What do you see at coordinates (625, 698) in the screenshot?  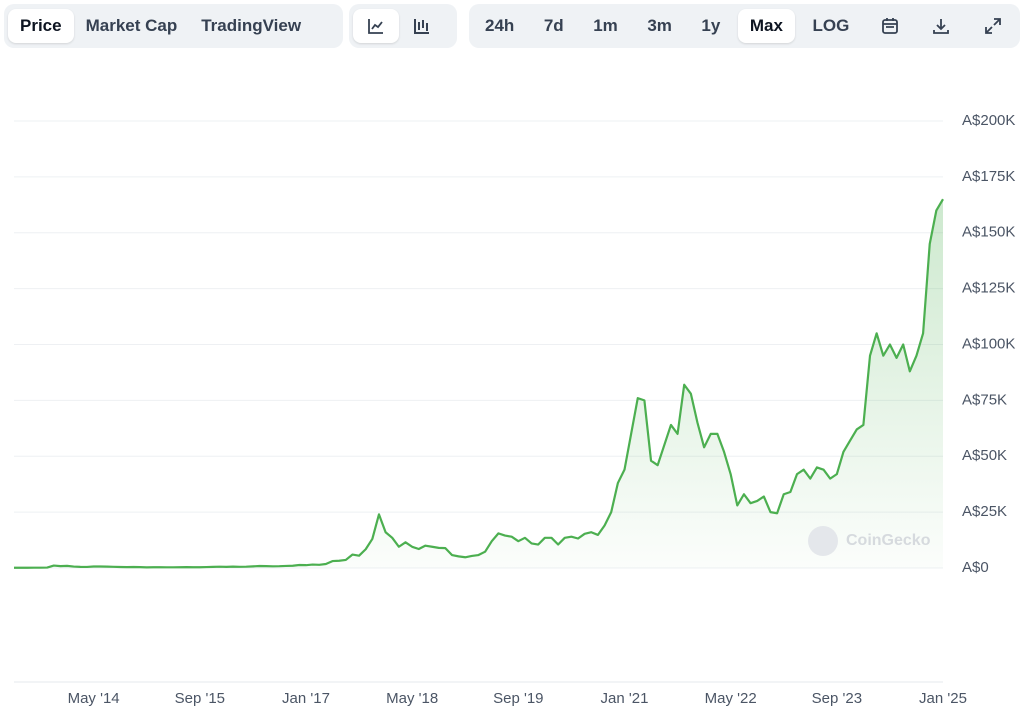 I see `x-tick-label: Jan '21` at bounding box center [625, 698].